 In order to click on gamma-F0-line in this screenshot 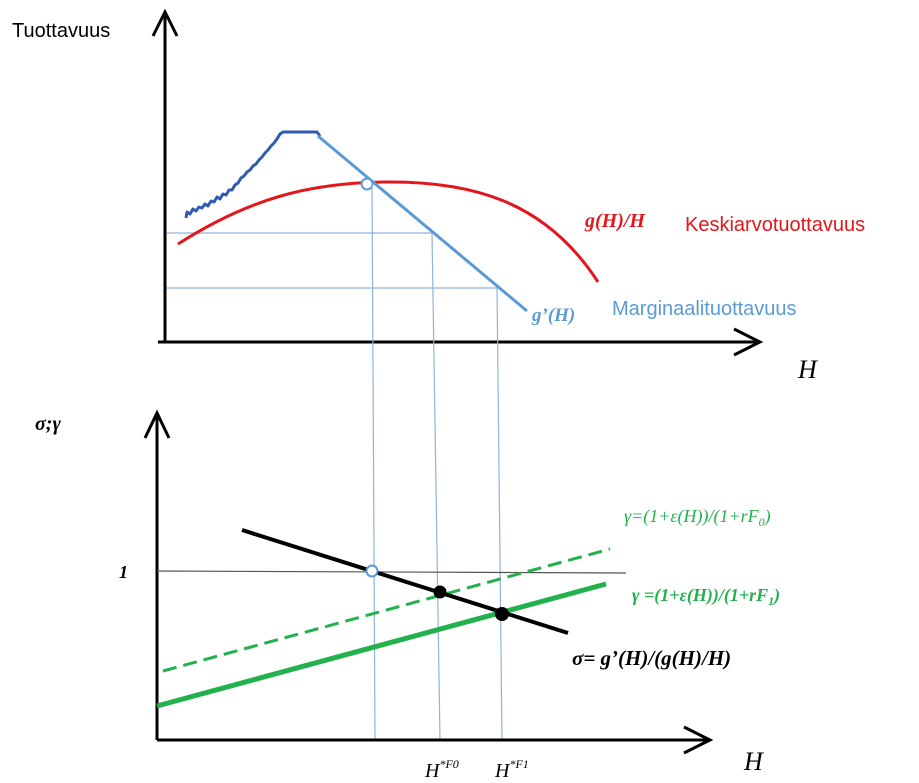, I will do `click(386, 610)`.